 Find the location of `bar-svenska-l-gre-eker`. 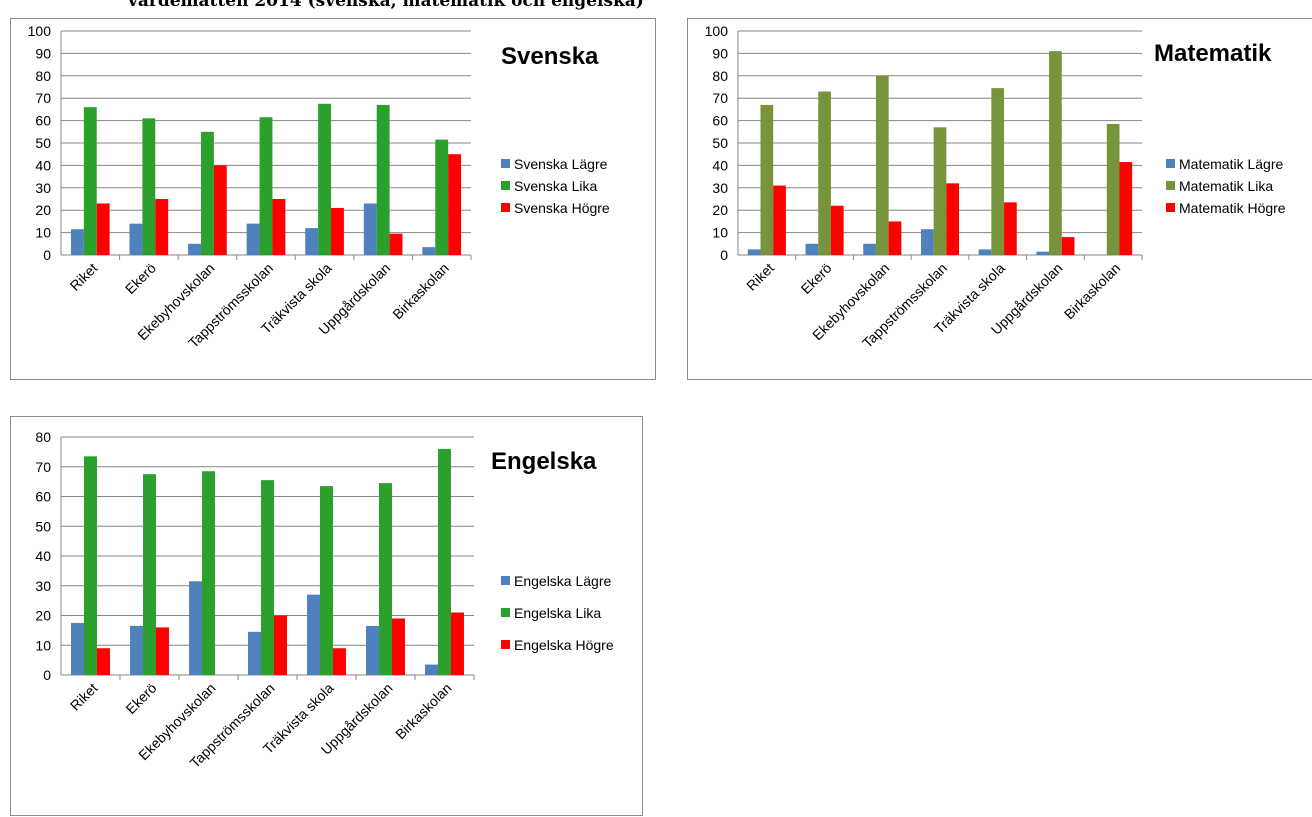

bar-svenska-l-gre-eker is located at coordinates (136, 239).